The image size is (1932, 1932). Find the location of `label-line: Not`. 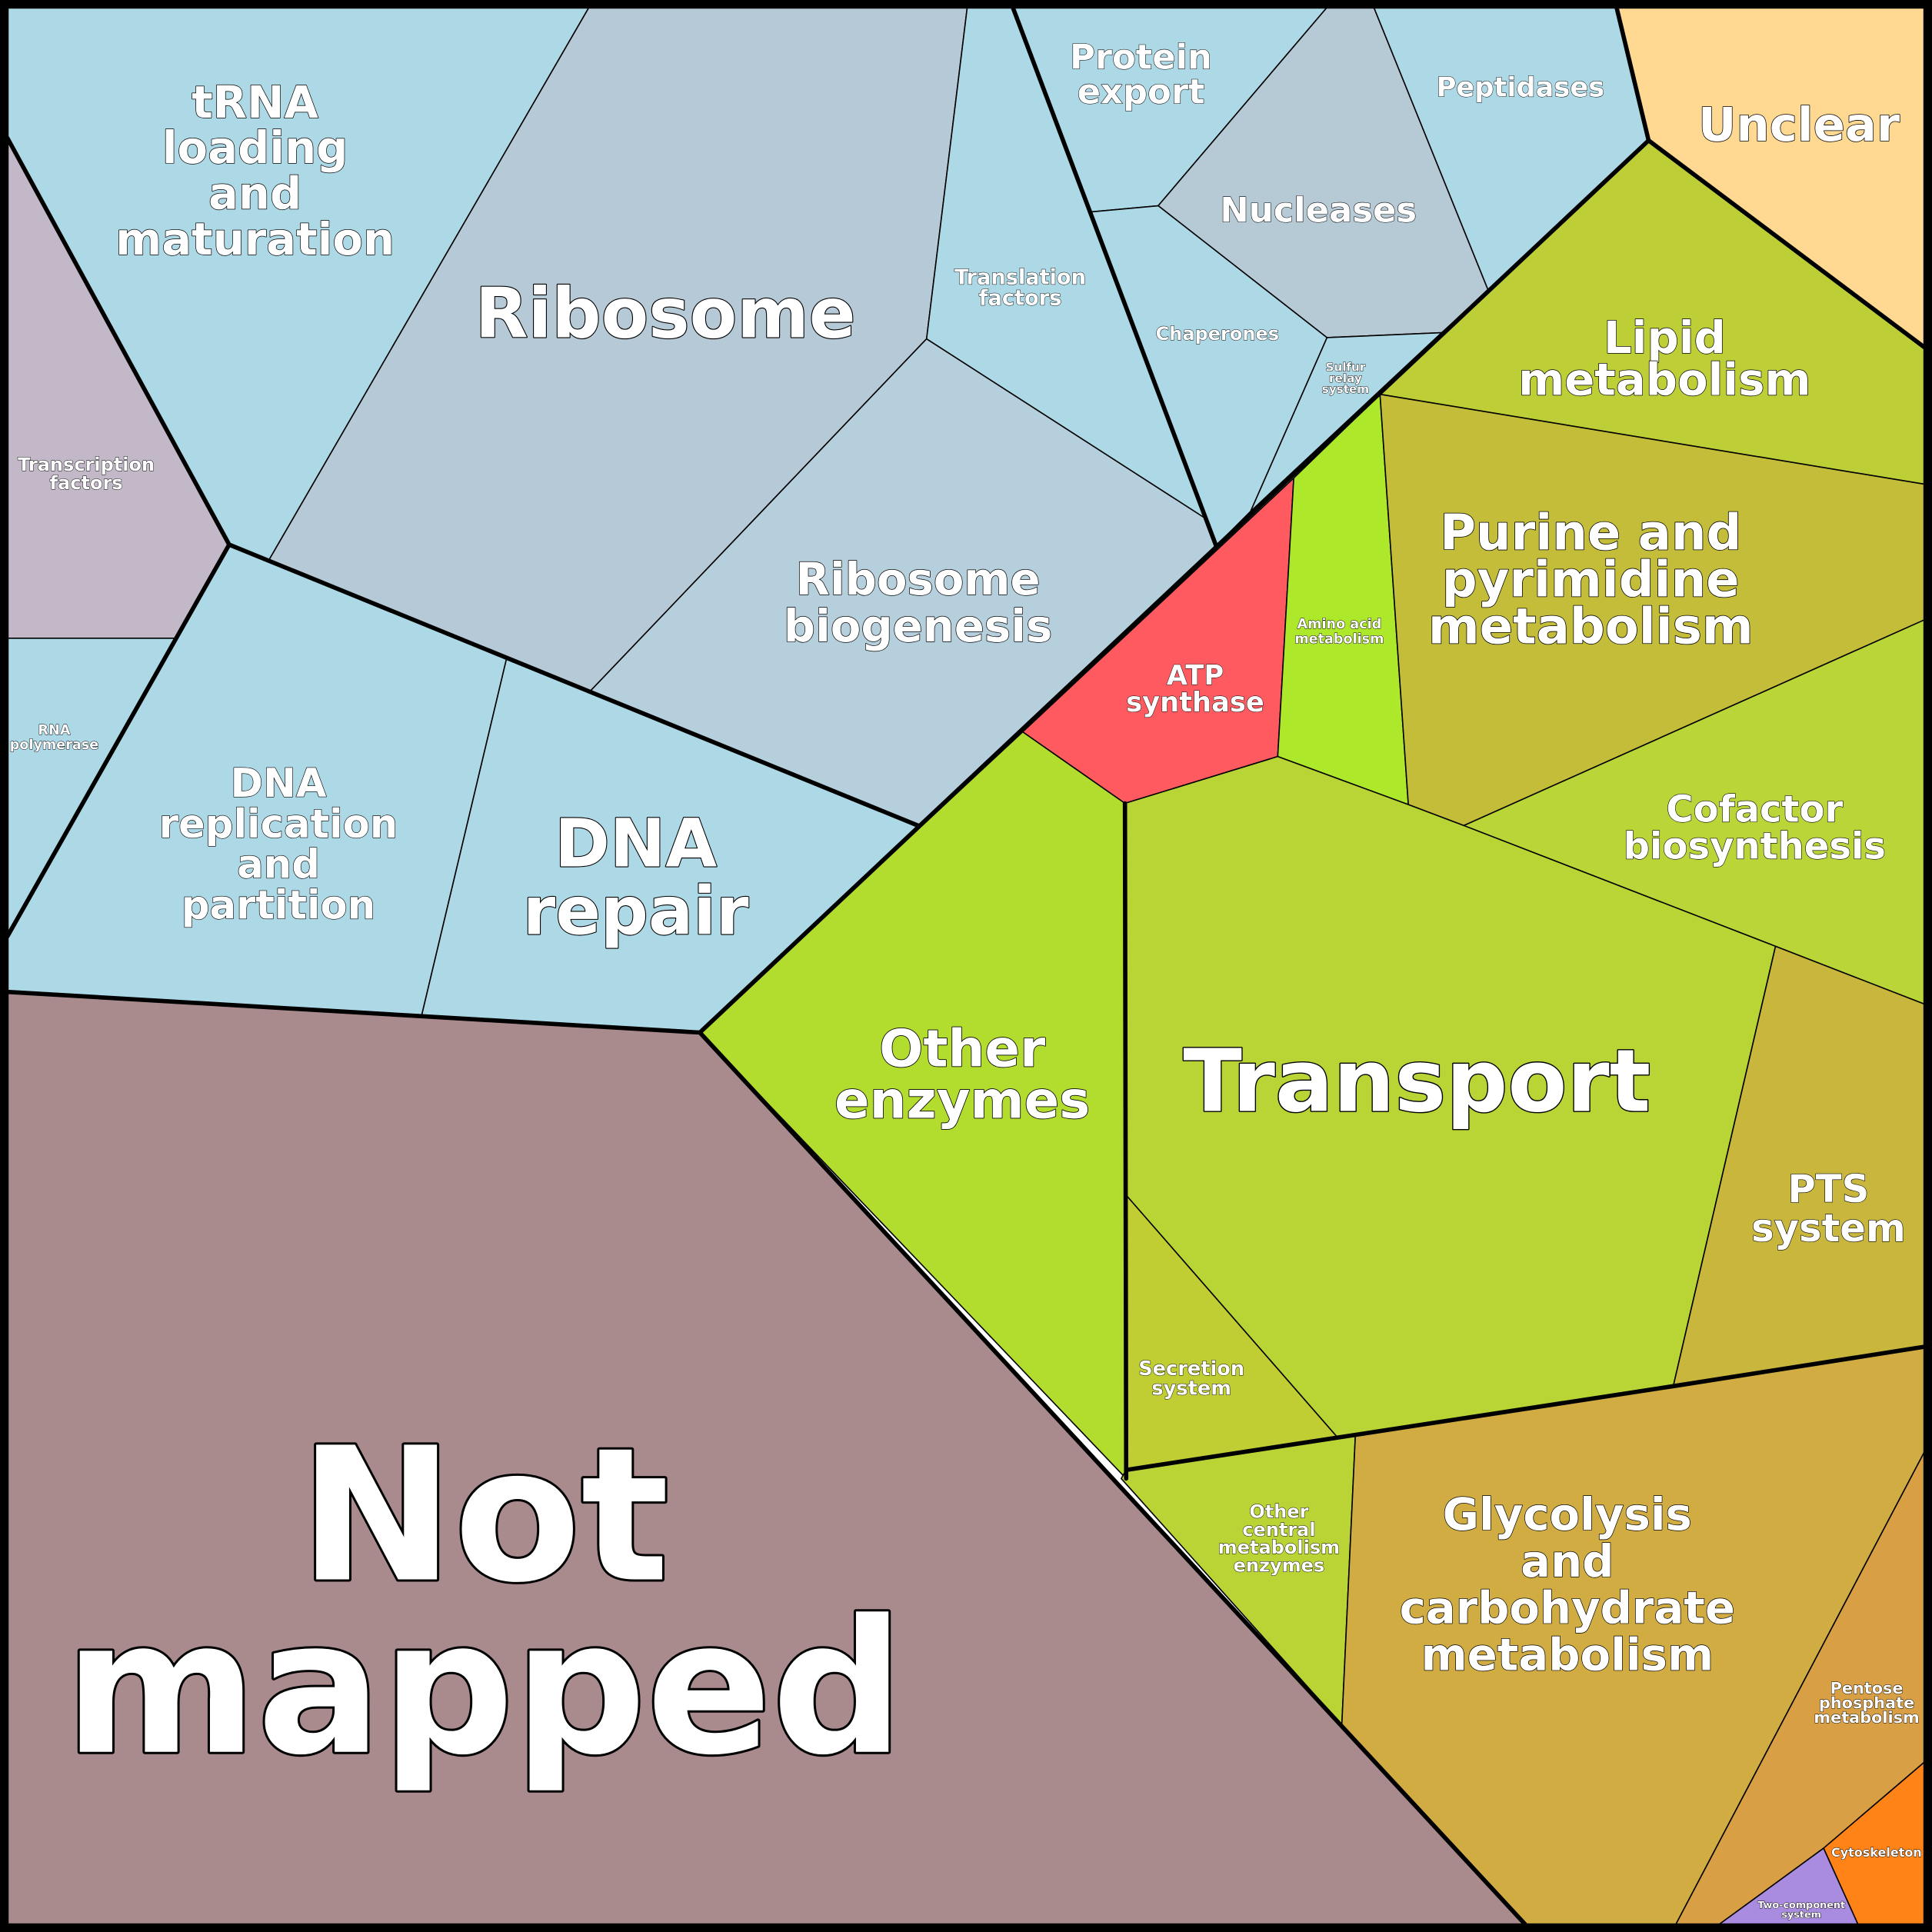

label-line: Not is located at coordinates (484, 1516).